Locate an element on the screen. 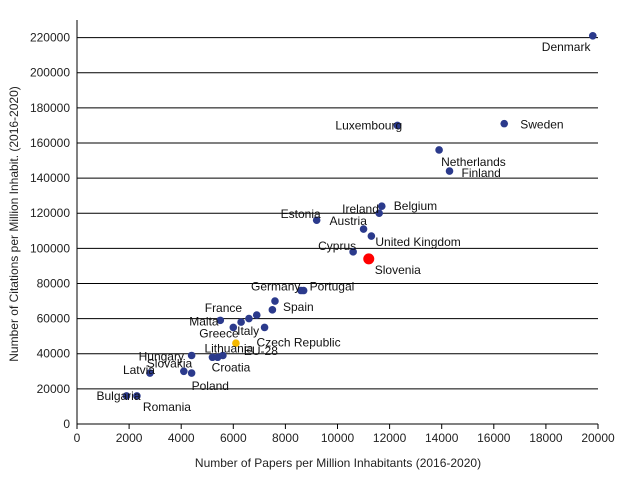  x-tick-label: 12000 is located at coordinates (390, 438).